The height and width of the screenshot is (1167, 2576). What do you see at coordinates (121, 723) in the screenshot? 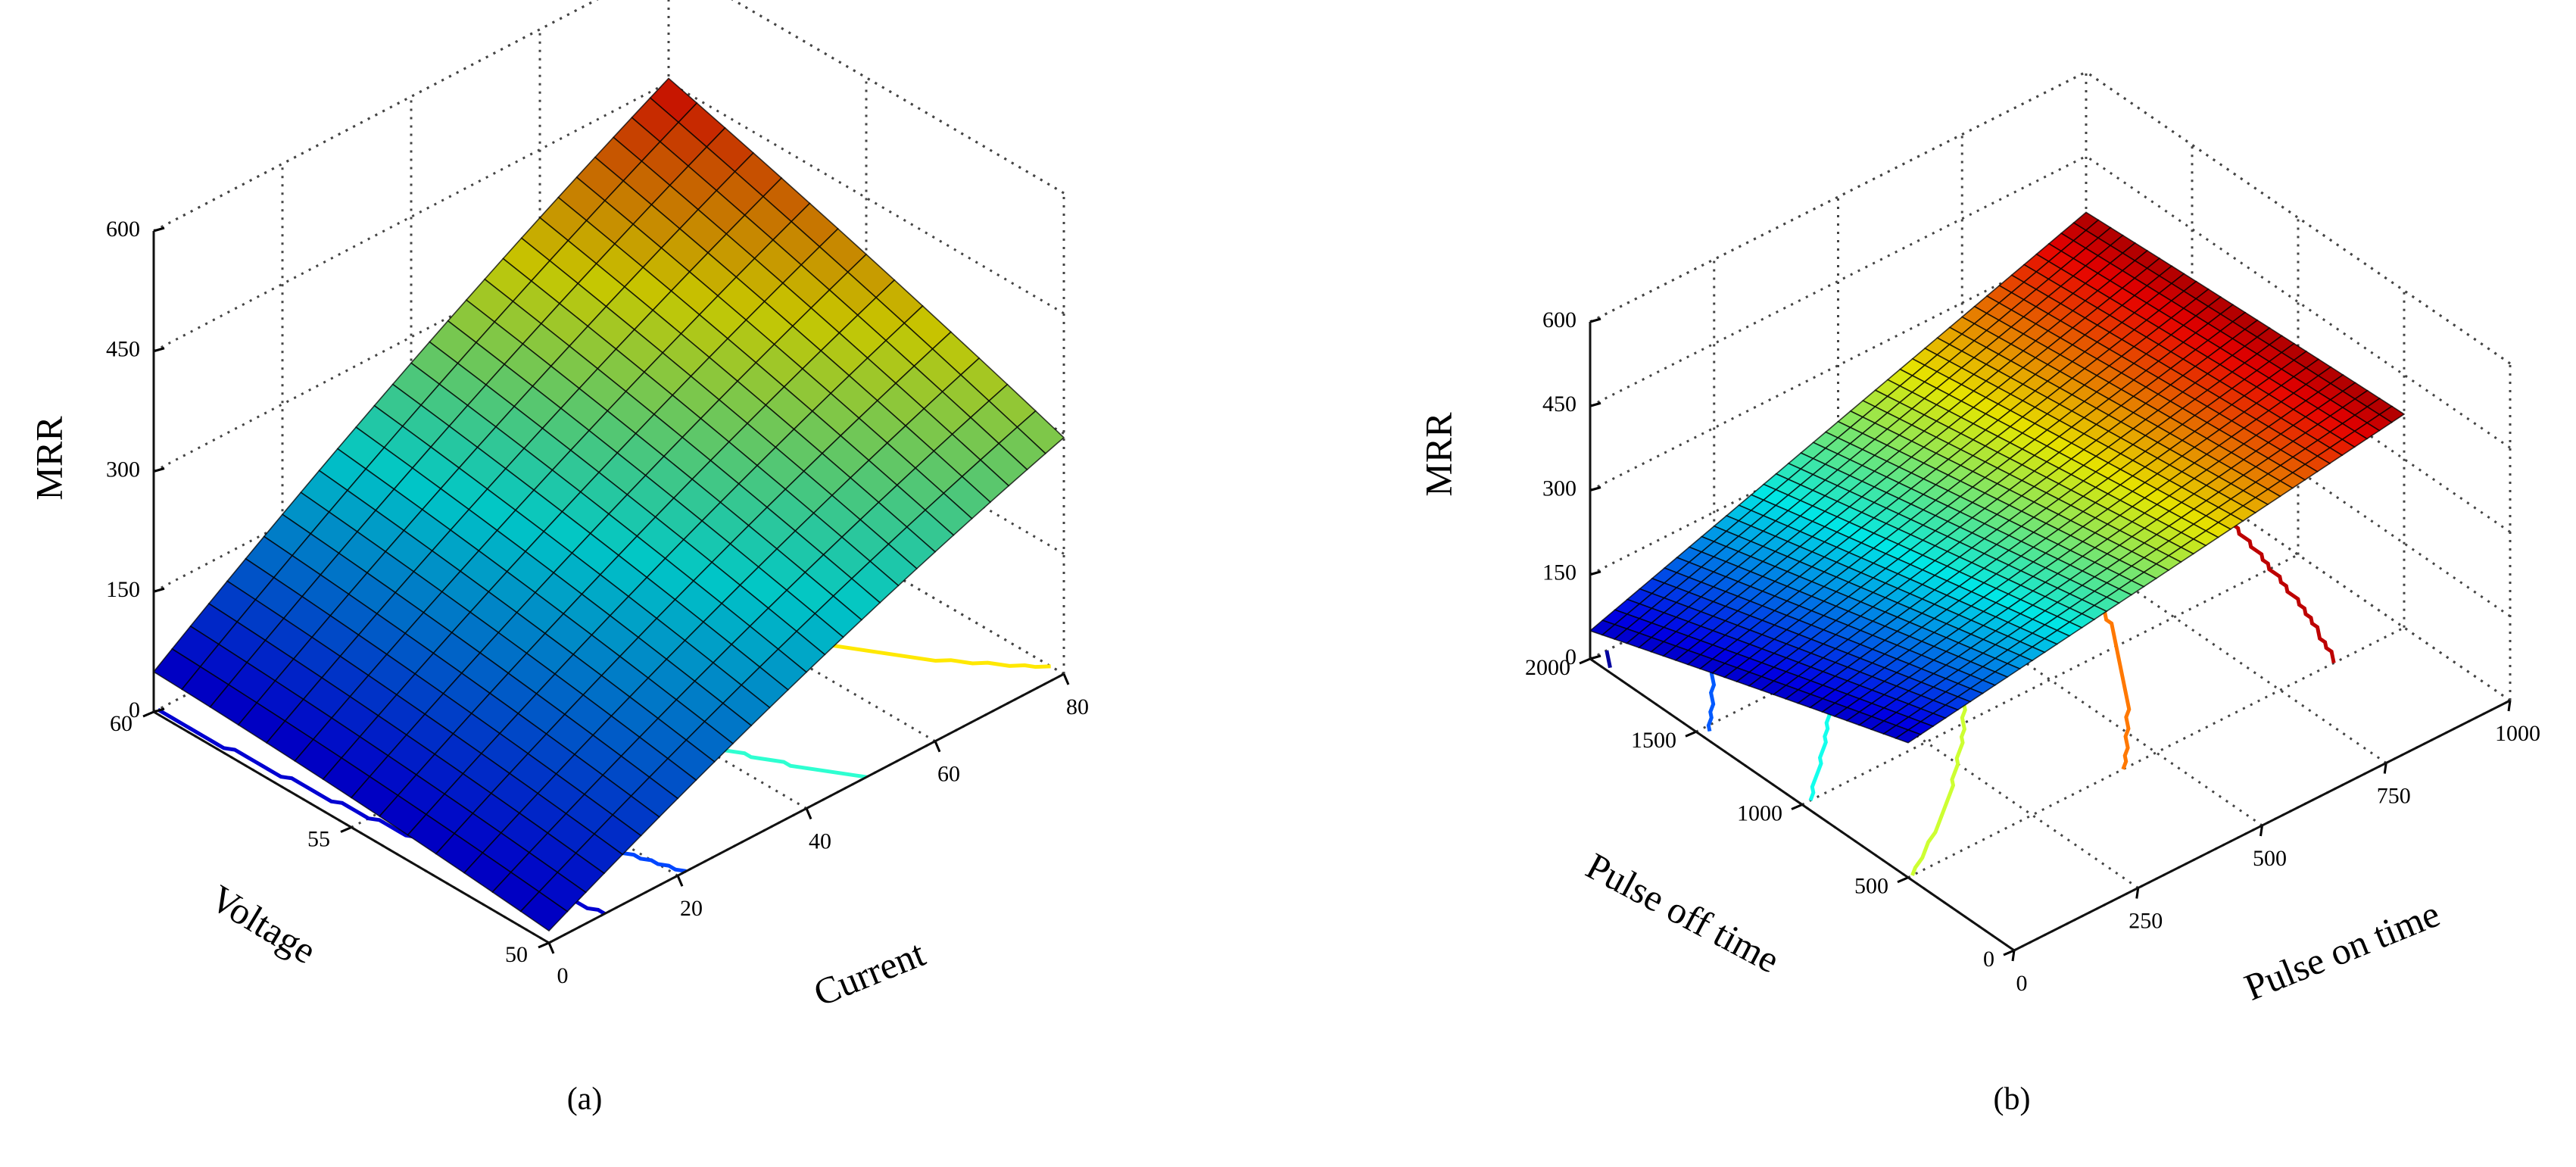
I see `y-tick-label-3: 60` at bounding box center [121, 723].